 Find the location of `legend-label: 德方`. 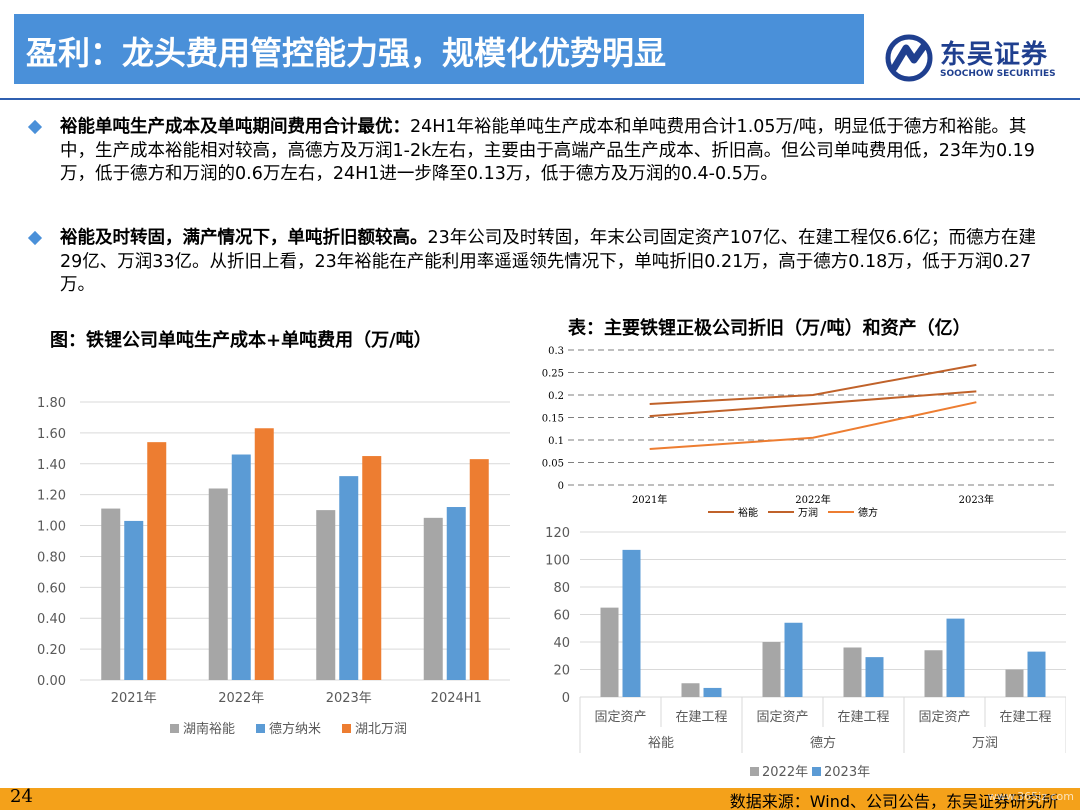

legend-label: 德方 is located at coordinates (868, 512).